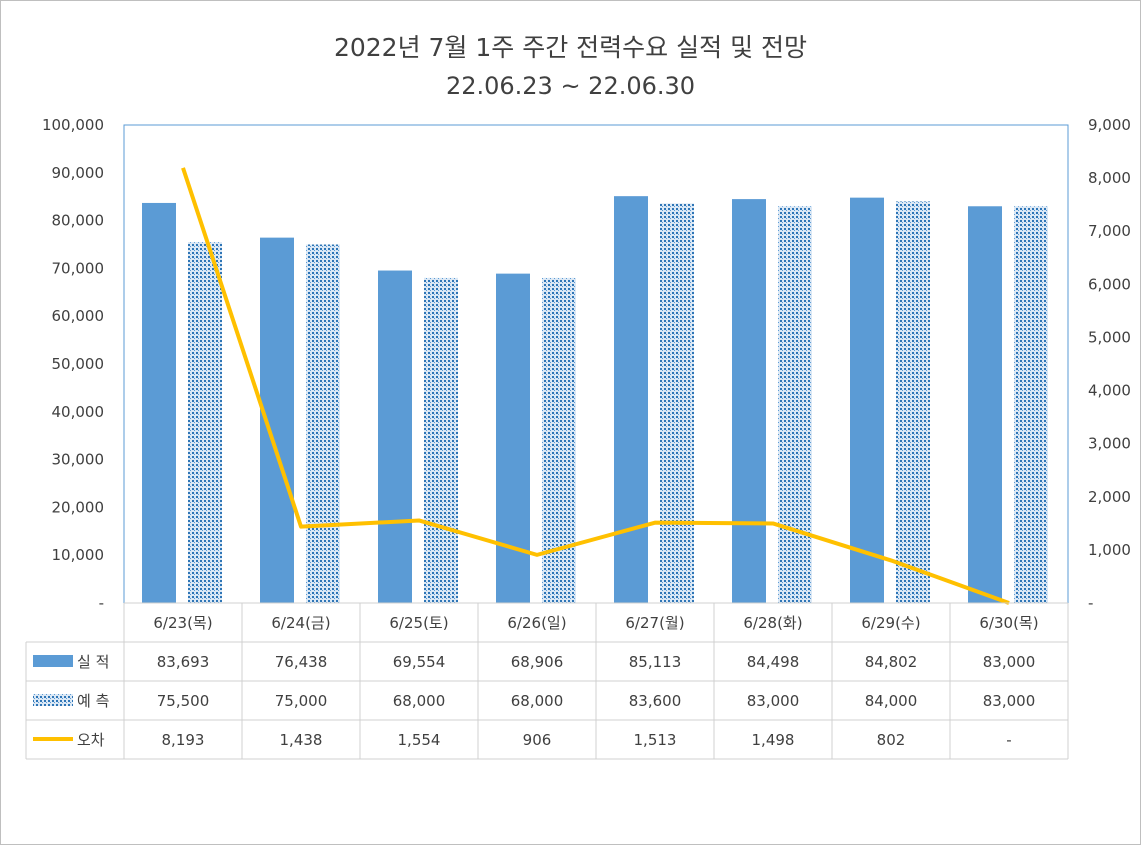  What do you see at coordinates (301, 740) in the screenshot?
I see `table-value: 1,438` at bounding box center [301, 740].